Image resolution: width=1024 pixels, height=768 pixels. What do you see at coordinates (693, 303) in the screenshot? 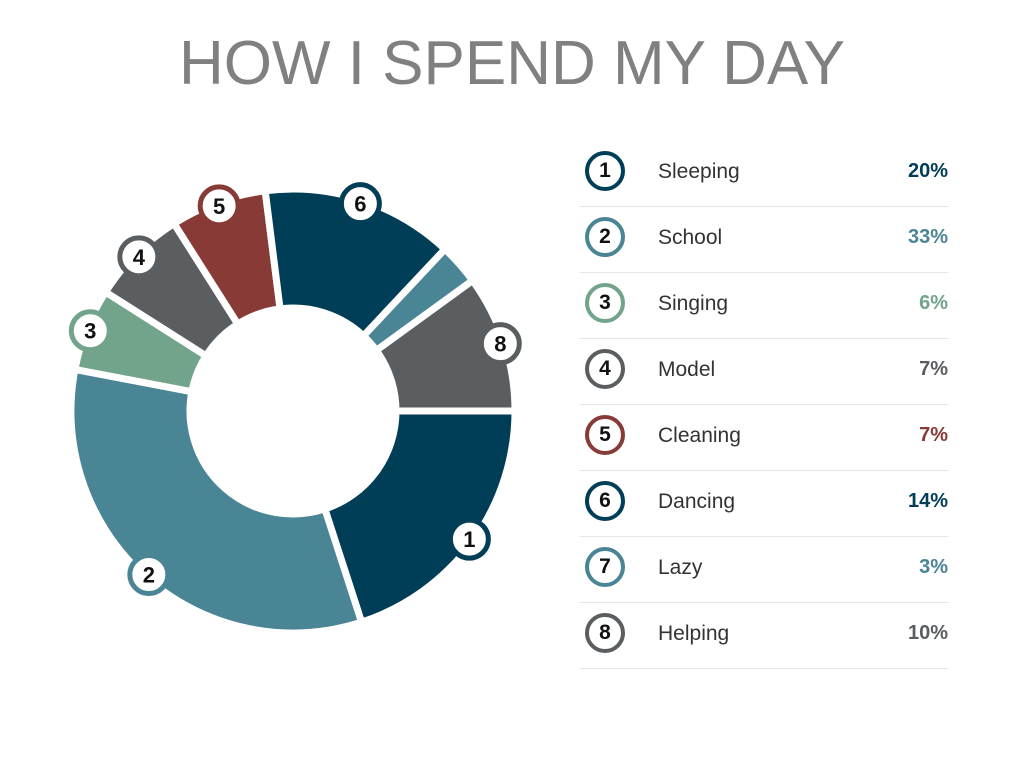
I see `legend-label: Singing` at bounding box center [693, 303].